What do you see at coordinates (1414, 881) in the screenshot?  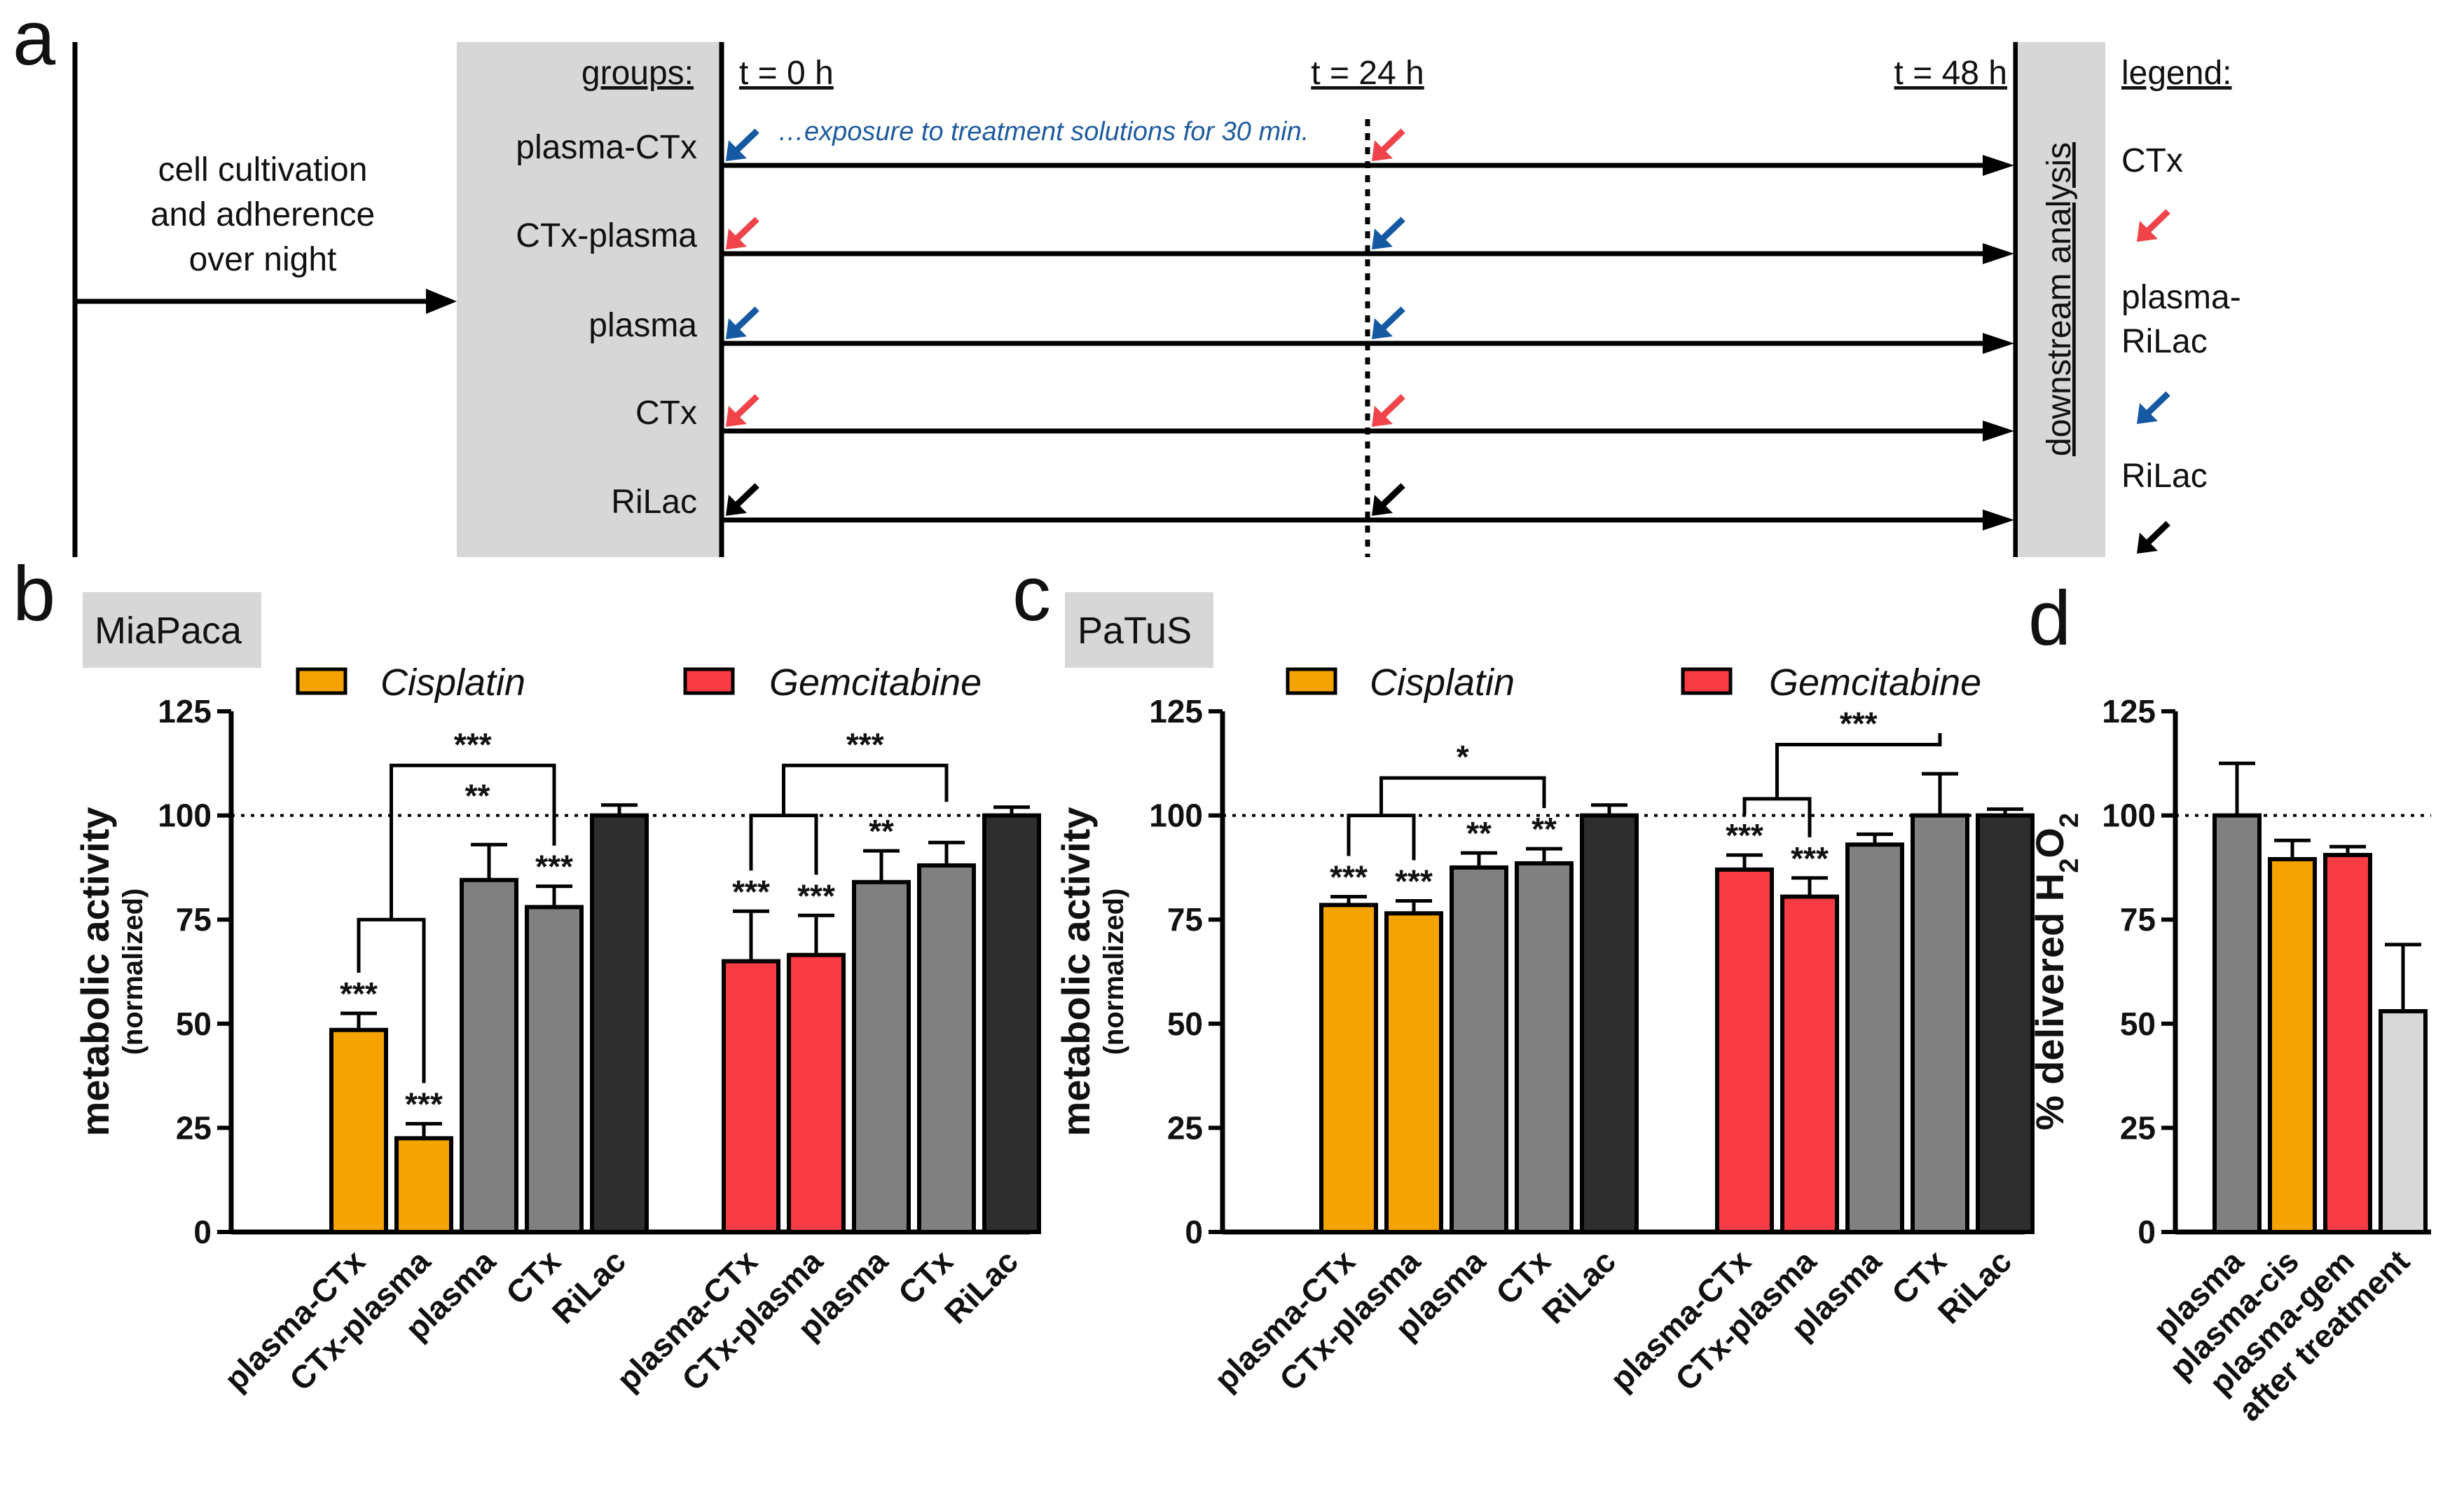 I see `significance-1: ***` at bounding box center [1414, 881].